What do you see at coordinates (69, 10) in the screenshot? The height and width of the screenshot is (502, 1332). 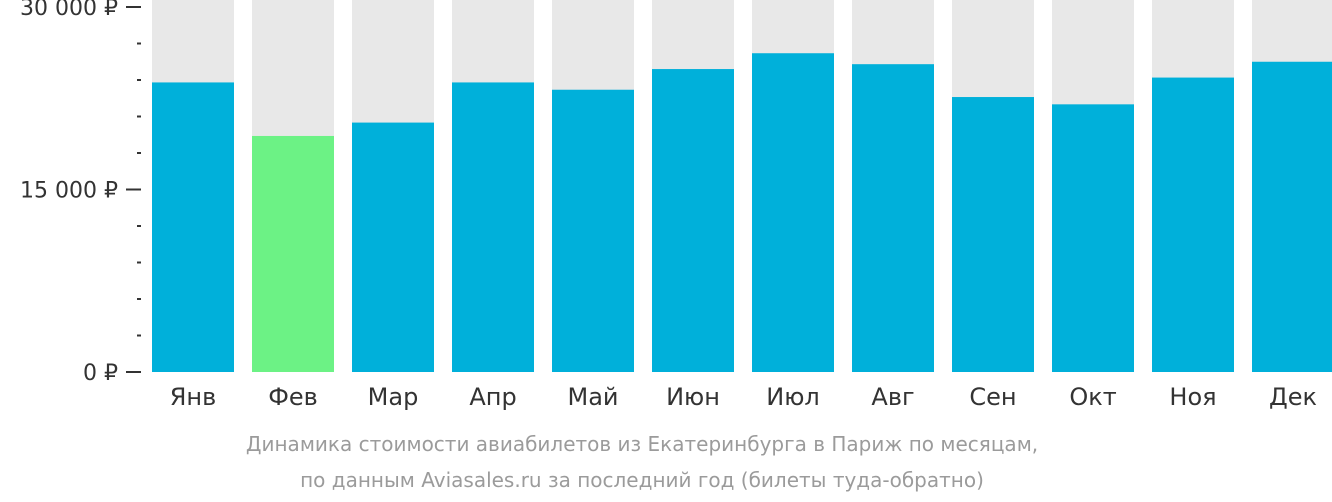 I see `y-tick-label: 30 000 ₽` at bounding box center [69, 10].